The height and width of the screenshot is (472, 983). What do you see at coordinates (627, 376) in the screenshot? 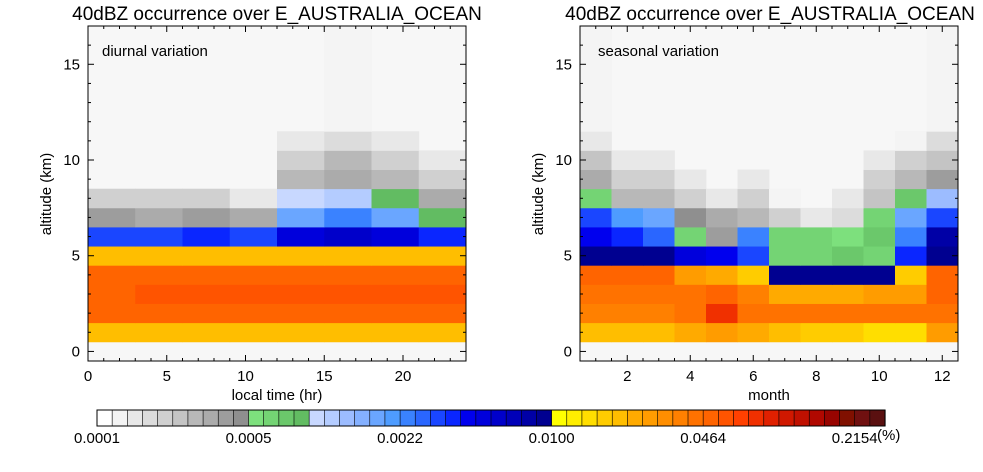
I see `x-tick-label: 2` at bounding box center [627, 376].